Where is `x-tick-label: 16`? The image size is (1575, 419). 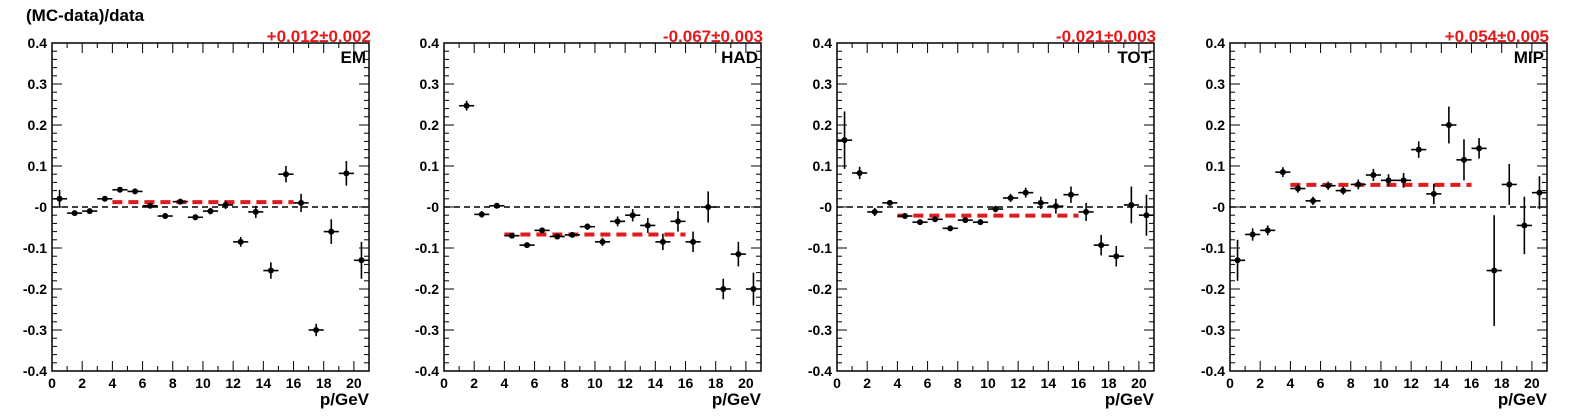 x-tick-label: 16 is located at coordinates (686, 383).